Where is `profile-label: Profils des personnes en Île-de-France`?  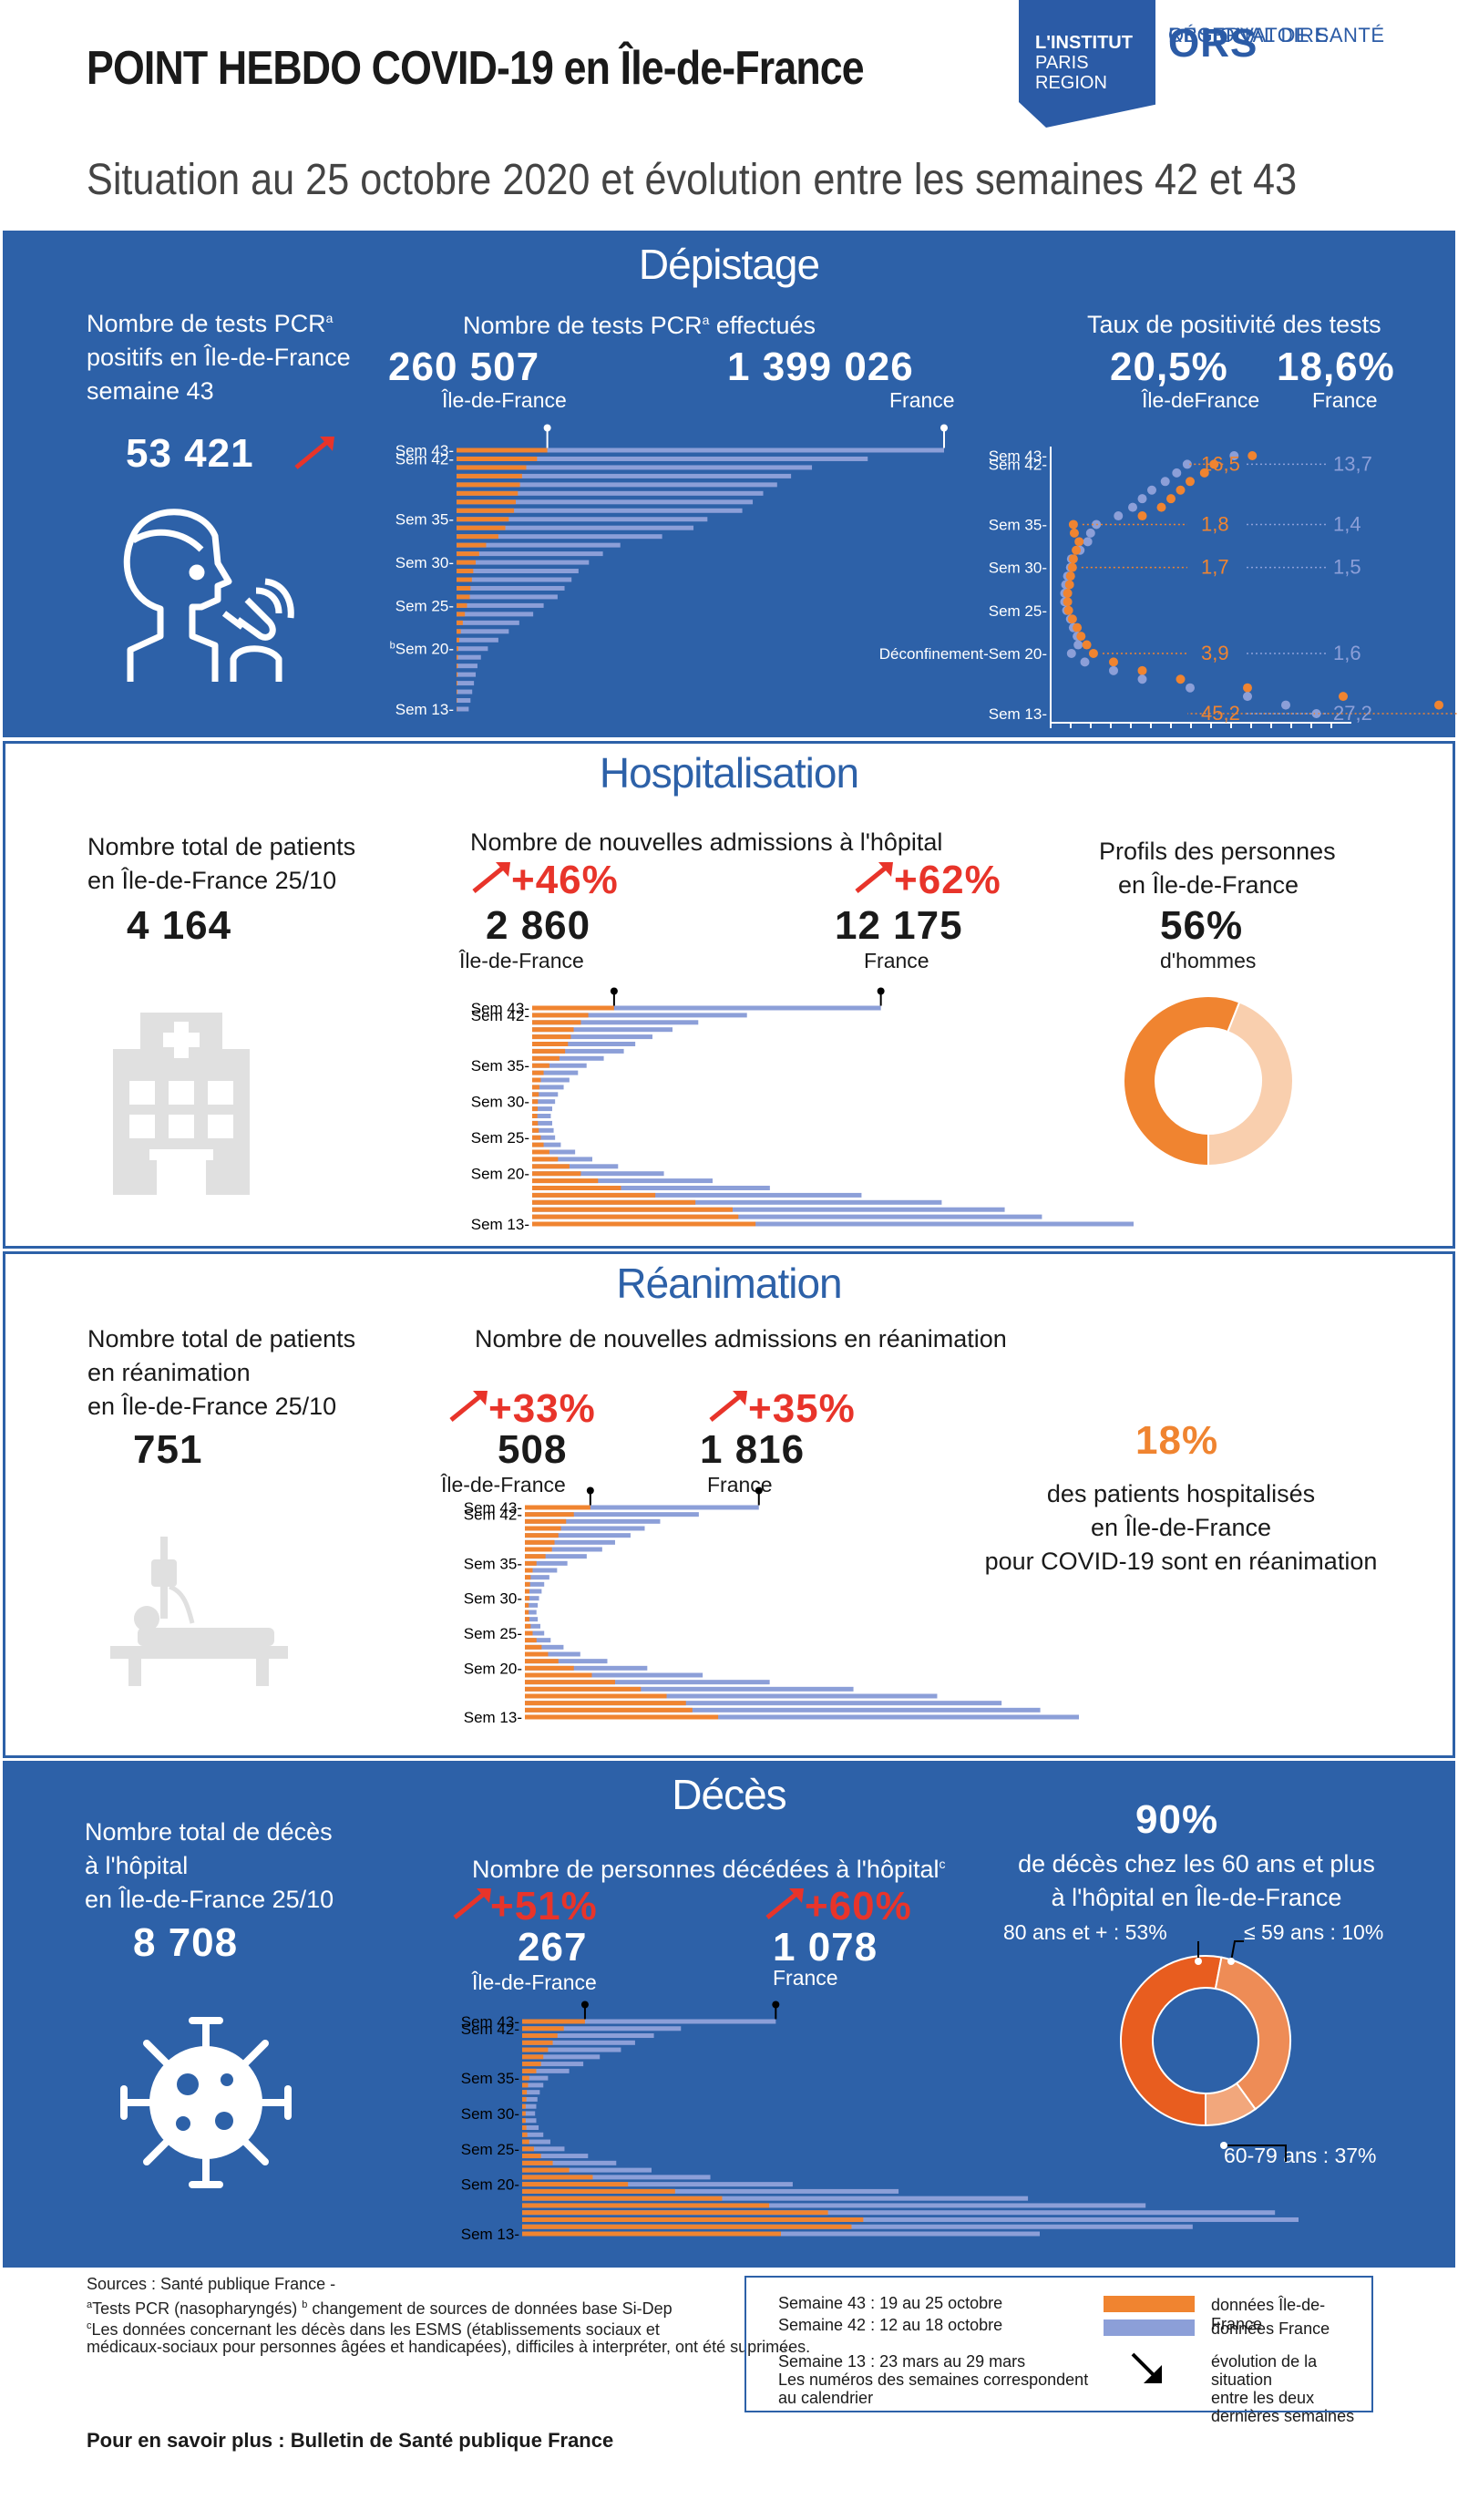
profile-label: Profils des personnes en Île-de-France is located at coordinates (1217, 869).